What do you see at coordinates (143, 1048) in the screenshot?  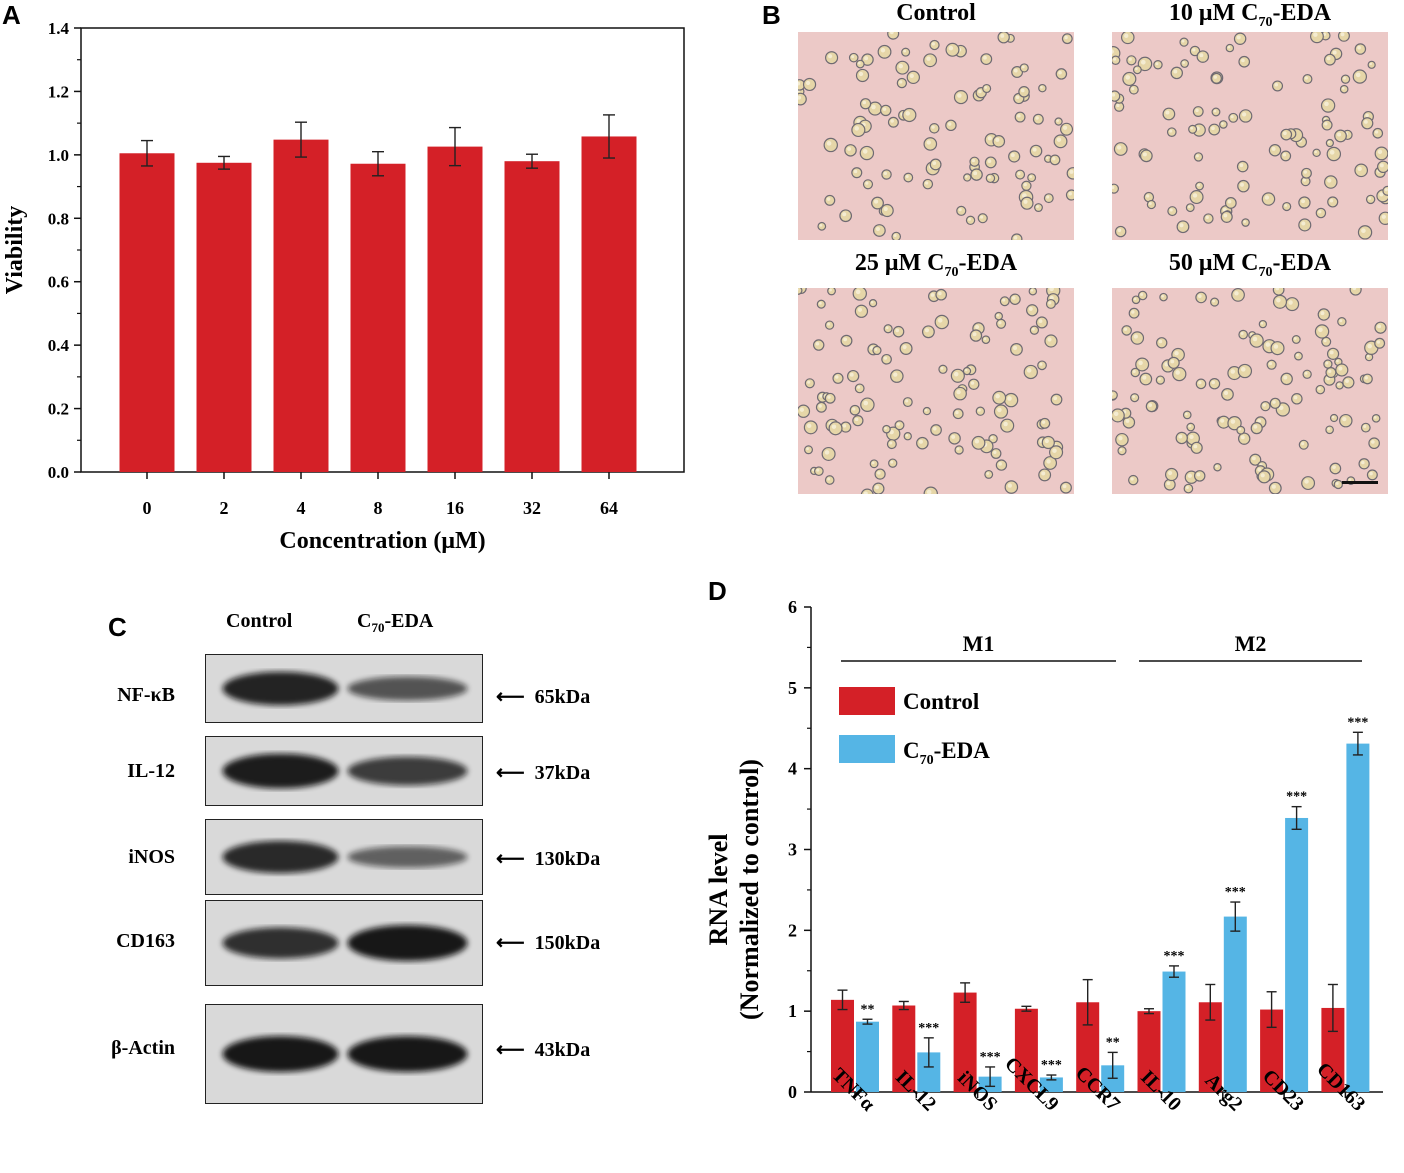 I see `wb-label-actin: β-Actin` at bounding box center [143, 1048].